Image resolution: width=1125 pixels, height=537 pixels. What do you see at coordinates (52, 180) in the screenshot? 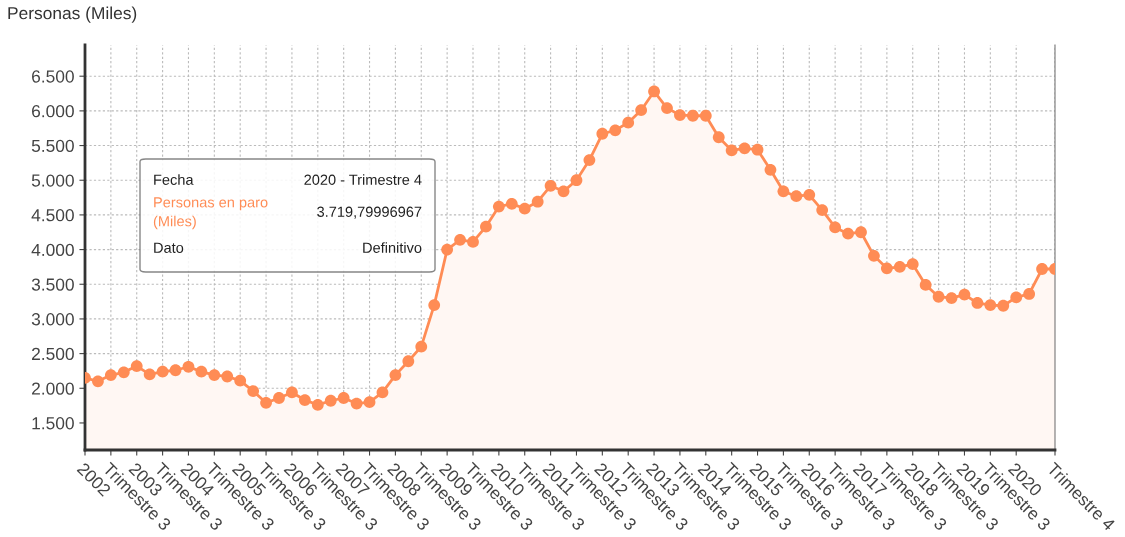
I see `y-tick-label: 5.000` at bounding box center [52, 180].